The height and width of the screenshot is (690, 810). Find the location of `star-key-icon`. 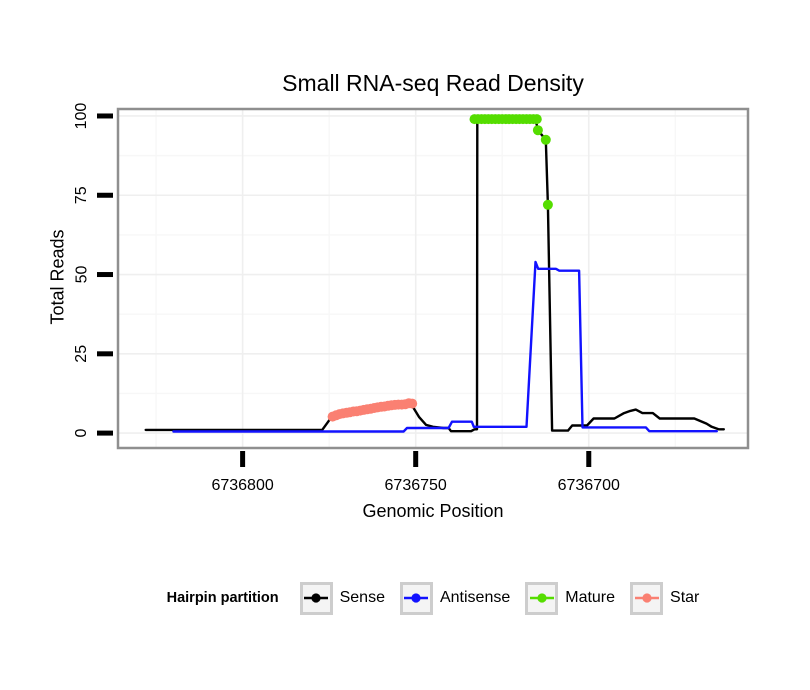

star-key-icon is located at coordinates (647, 598).